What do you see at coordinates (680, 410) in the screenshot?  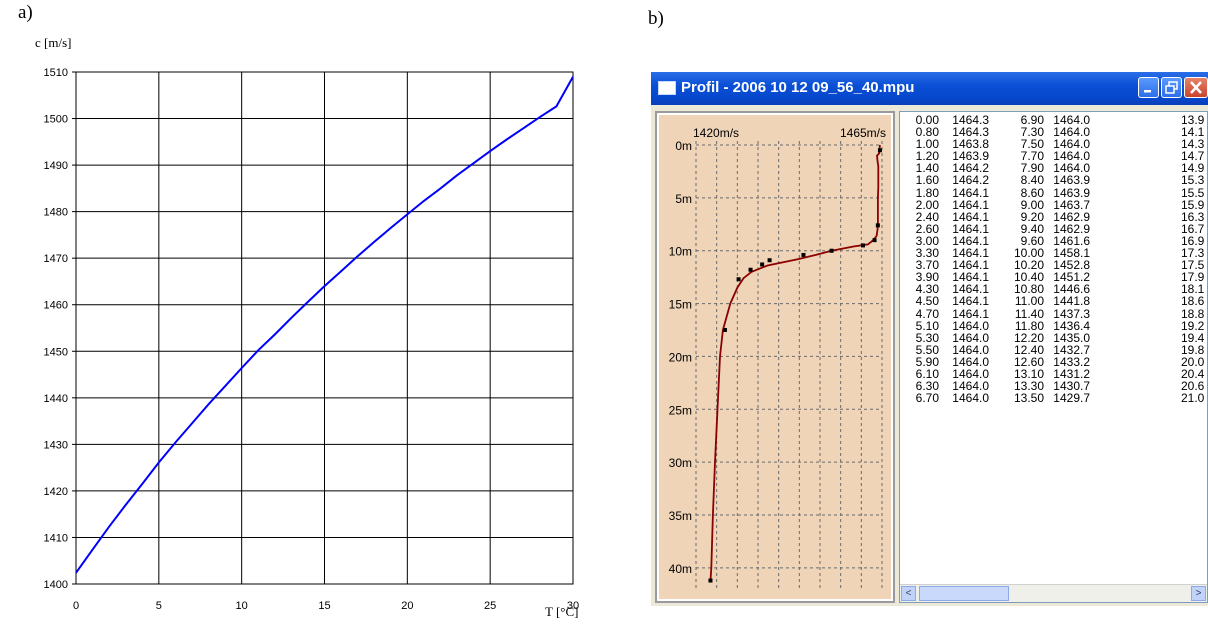 I see `depth-tick-label: 25m` at bounding box center [680, 410].